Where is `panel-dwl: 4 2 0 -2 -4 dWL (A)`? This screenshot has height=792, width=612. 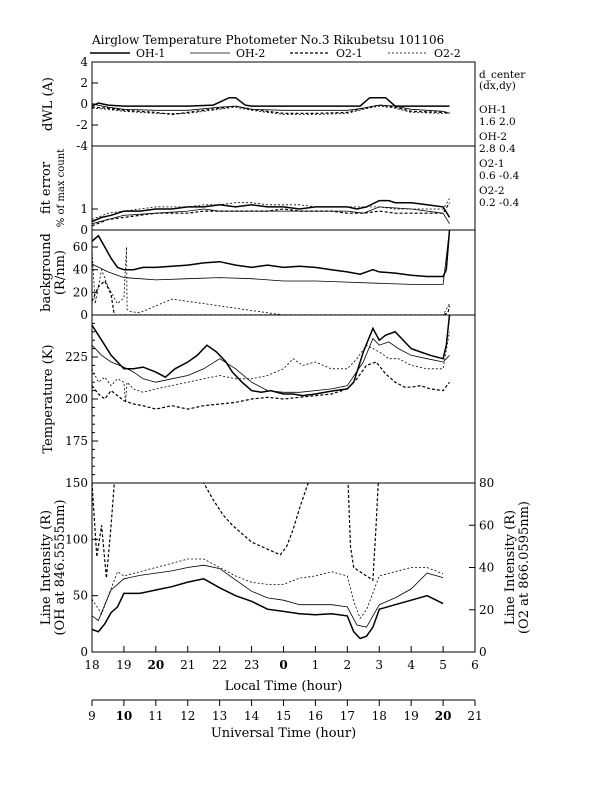
panel-dwl: 4 2 0 -2 -4 dWL (A) is located at coordinates (258, 104).